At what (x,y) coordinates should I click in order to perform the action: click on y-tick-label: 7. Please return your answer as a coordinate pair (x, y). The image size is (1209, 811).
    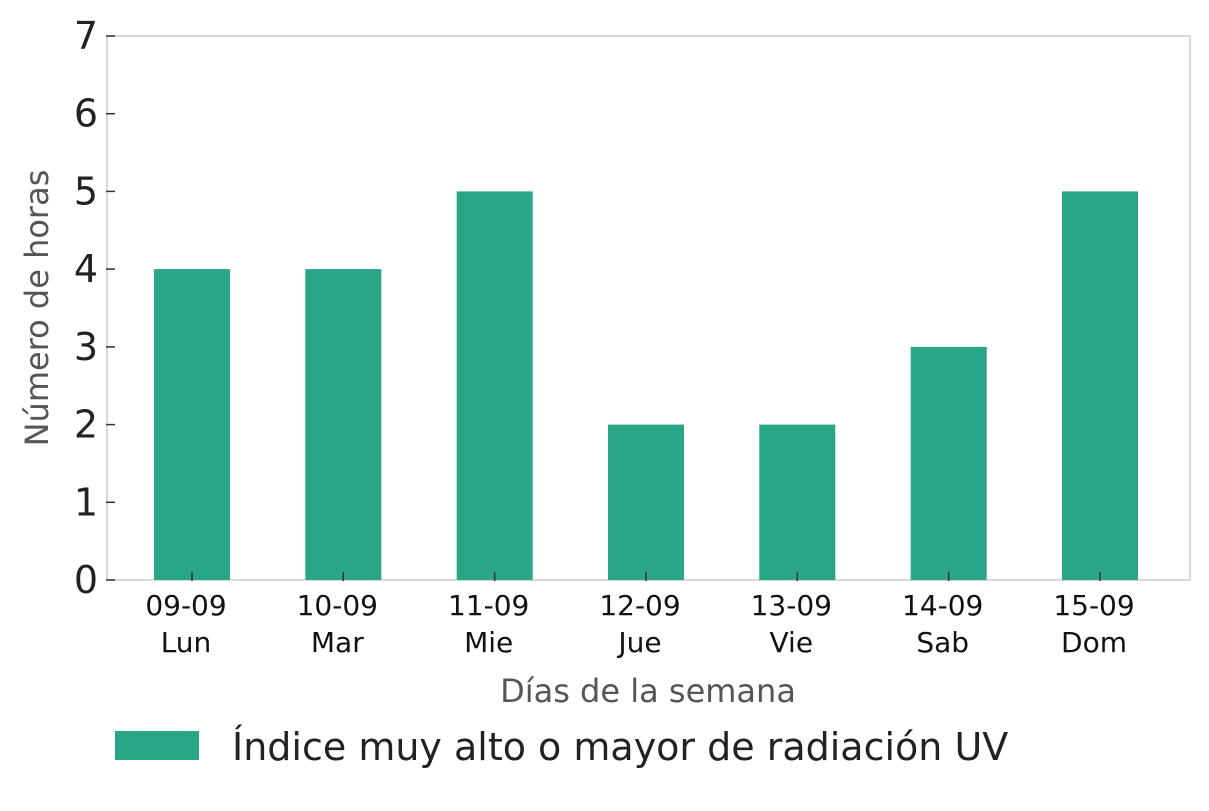
    Looking at the image, I should click on (86, 36).